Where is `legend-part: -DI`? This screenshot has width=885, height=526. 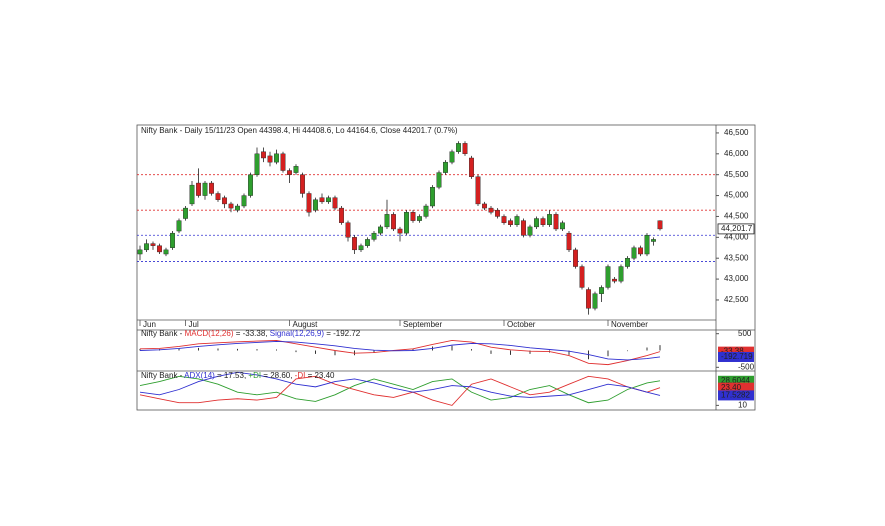
legend-part: -DI is located at coordinates (300, 375).